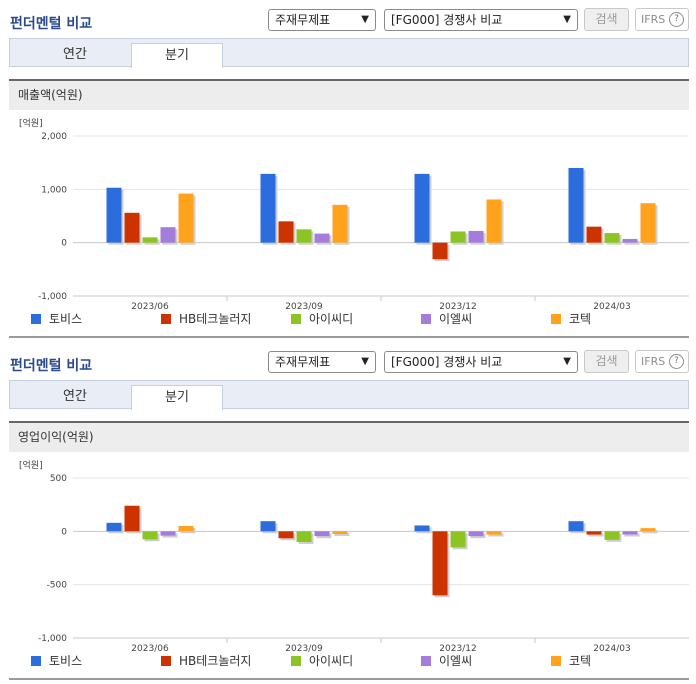 The height and width of the screenshot is (684, 696). I want to click on panel-title: 펀더멘털 비교, so click(51, 366).